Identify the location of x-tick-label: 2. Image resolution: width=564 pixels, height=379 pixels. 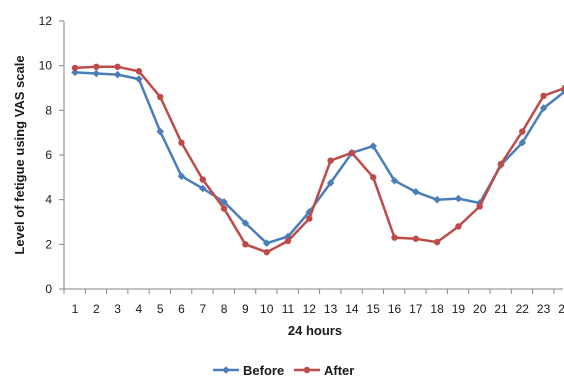
(96, 309).